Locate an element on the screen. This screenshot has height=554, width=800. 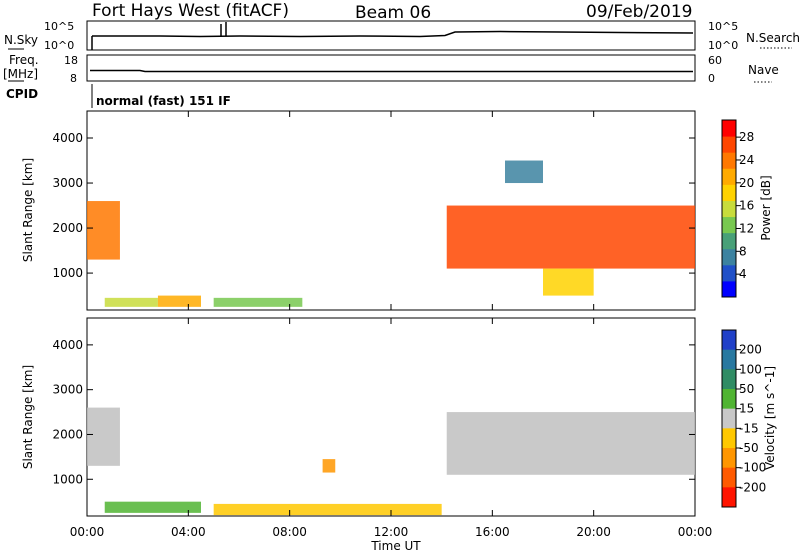
freq-label-line1: Freq. is located at coordinates (24, 60).